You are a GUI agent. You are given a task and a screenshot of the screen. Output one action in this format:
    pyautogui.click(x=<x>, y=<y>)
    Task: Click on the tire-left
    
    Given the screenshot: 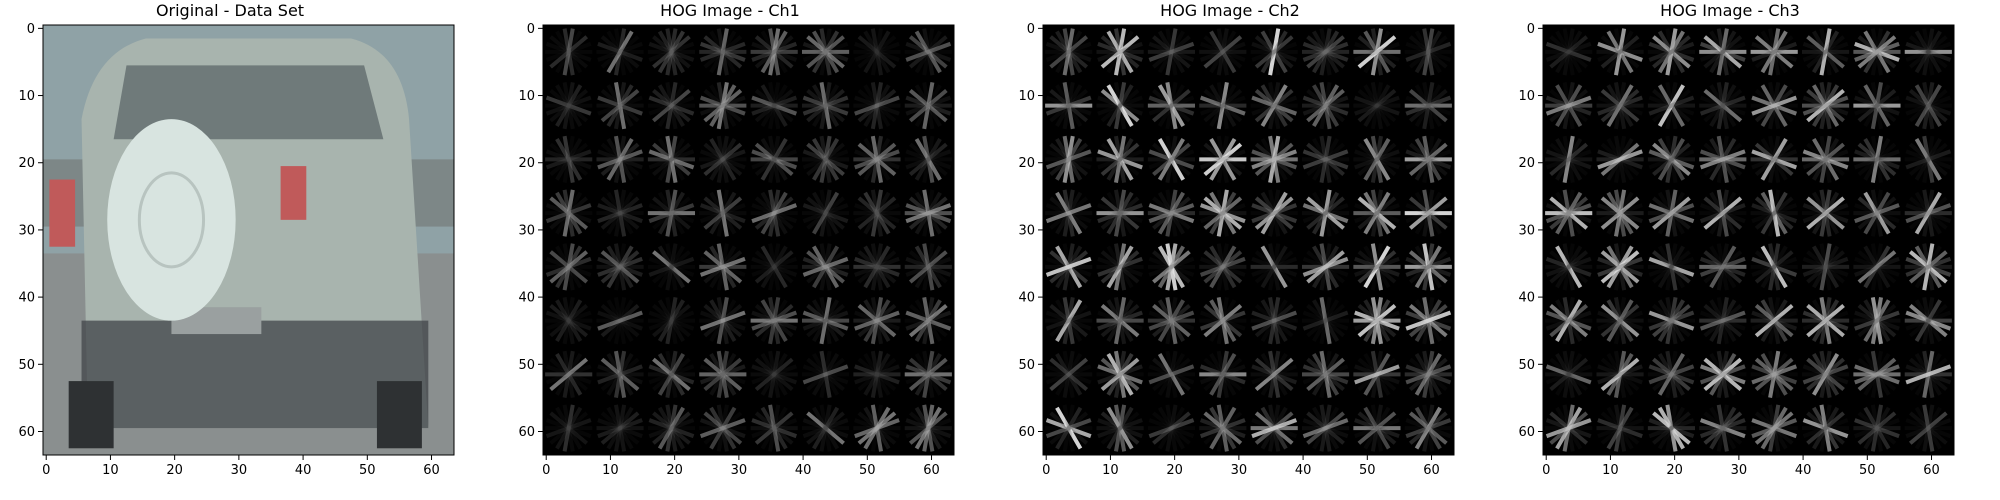 What is the action you would take?
    pyautogui.click(x=91, y=414)
    